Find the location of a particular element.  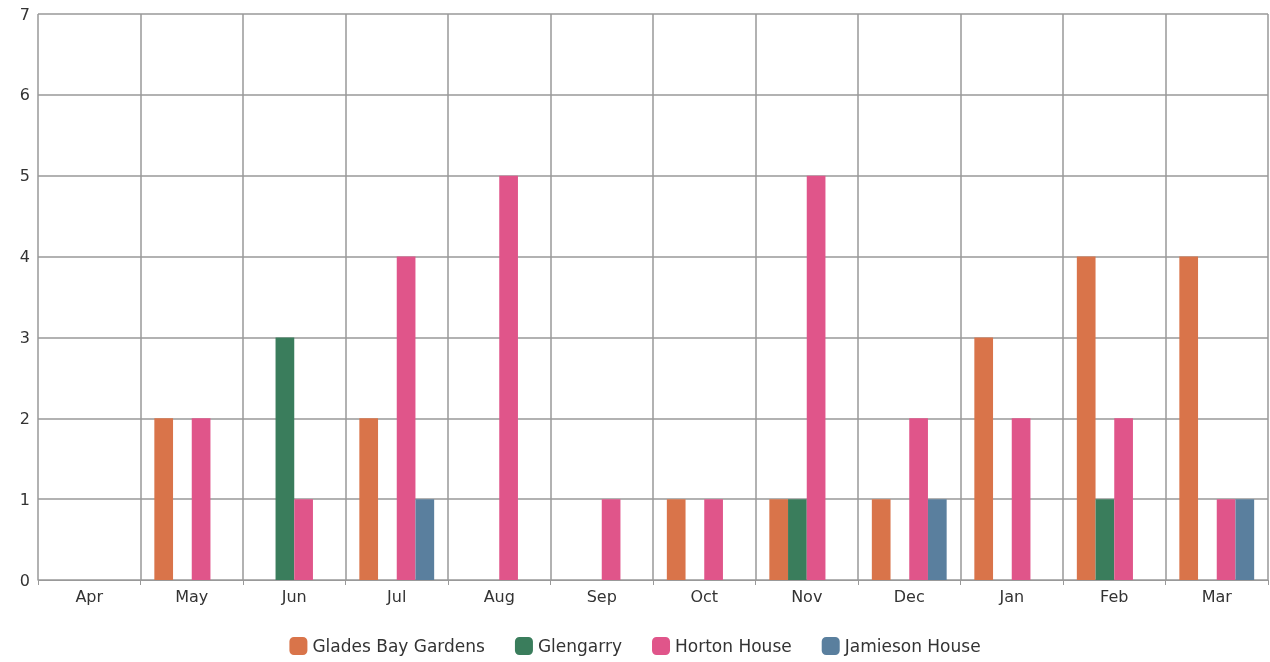

legend-label: Jamieson House is located at coordinates (912, 646).